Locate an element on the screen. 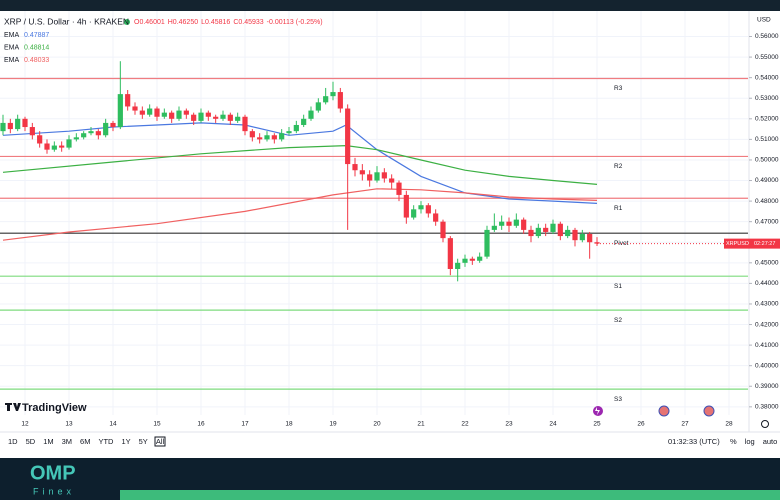  scale-option: auto is located at coordinates (770, 441).